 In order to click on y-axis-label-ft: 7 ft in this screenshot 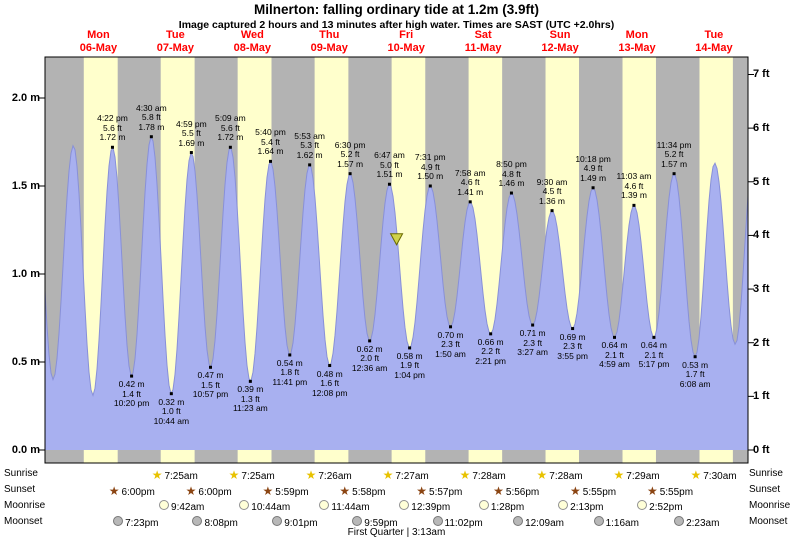, I will do `click(761, 74)`.